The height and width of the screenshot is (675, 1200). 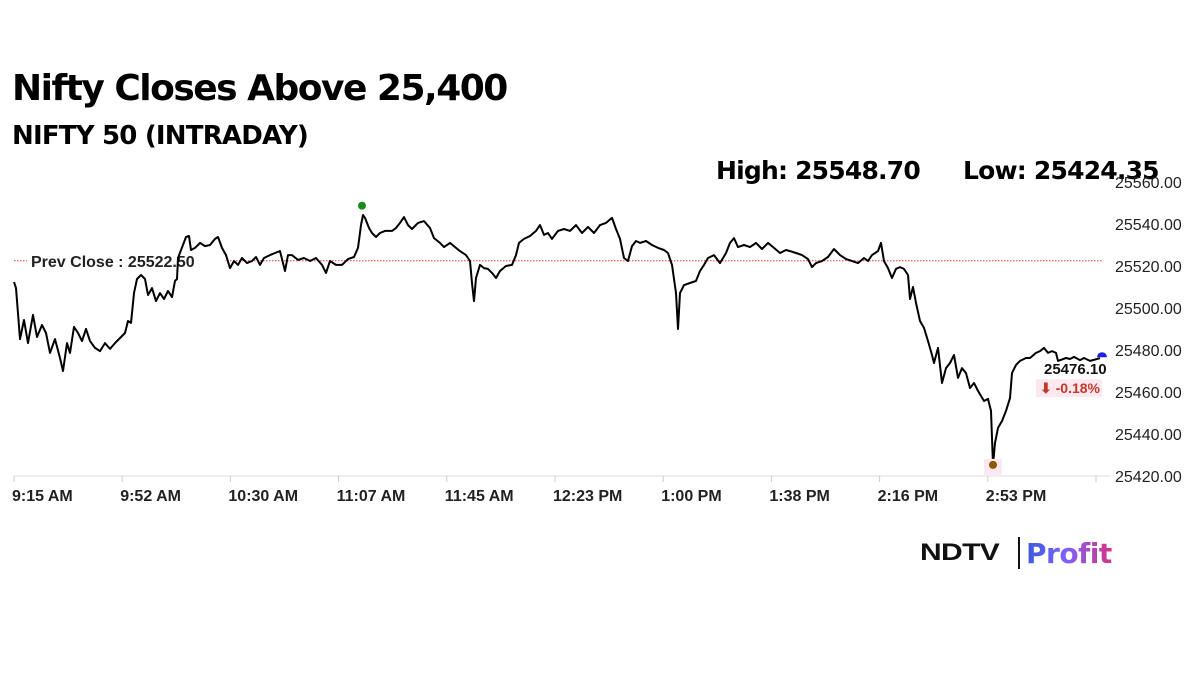 I want to click on x-tick-label: 11:07 AM, so click(x=371, y=496).